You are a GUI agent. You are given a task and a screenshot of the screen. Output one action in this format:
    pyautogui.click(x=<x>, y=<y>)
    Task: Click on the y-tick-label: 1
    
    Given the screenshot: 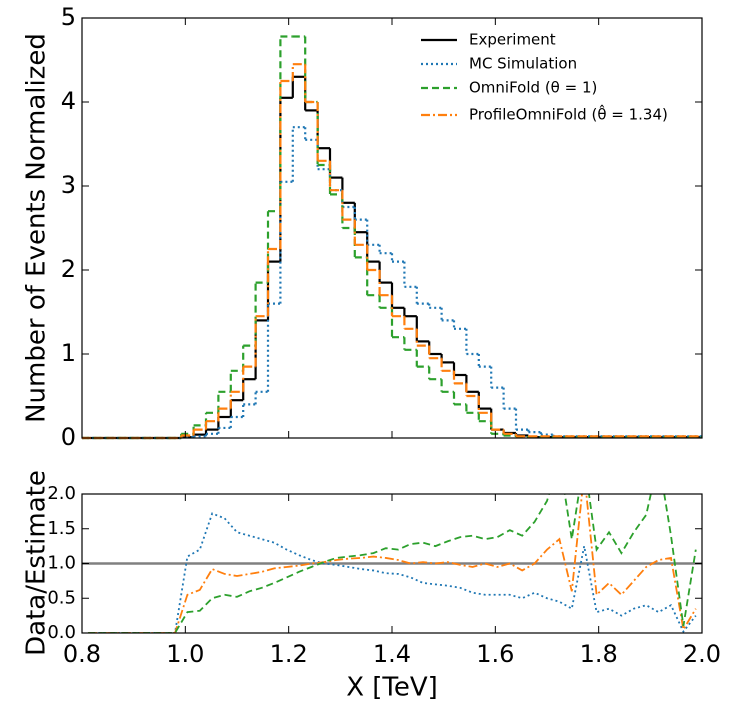 What is the action you would take?
    pyautogui.click(x=68, y=353)
    